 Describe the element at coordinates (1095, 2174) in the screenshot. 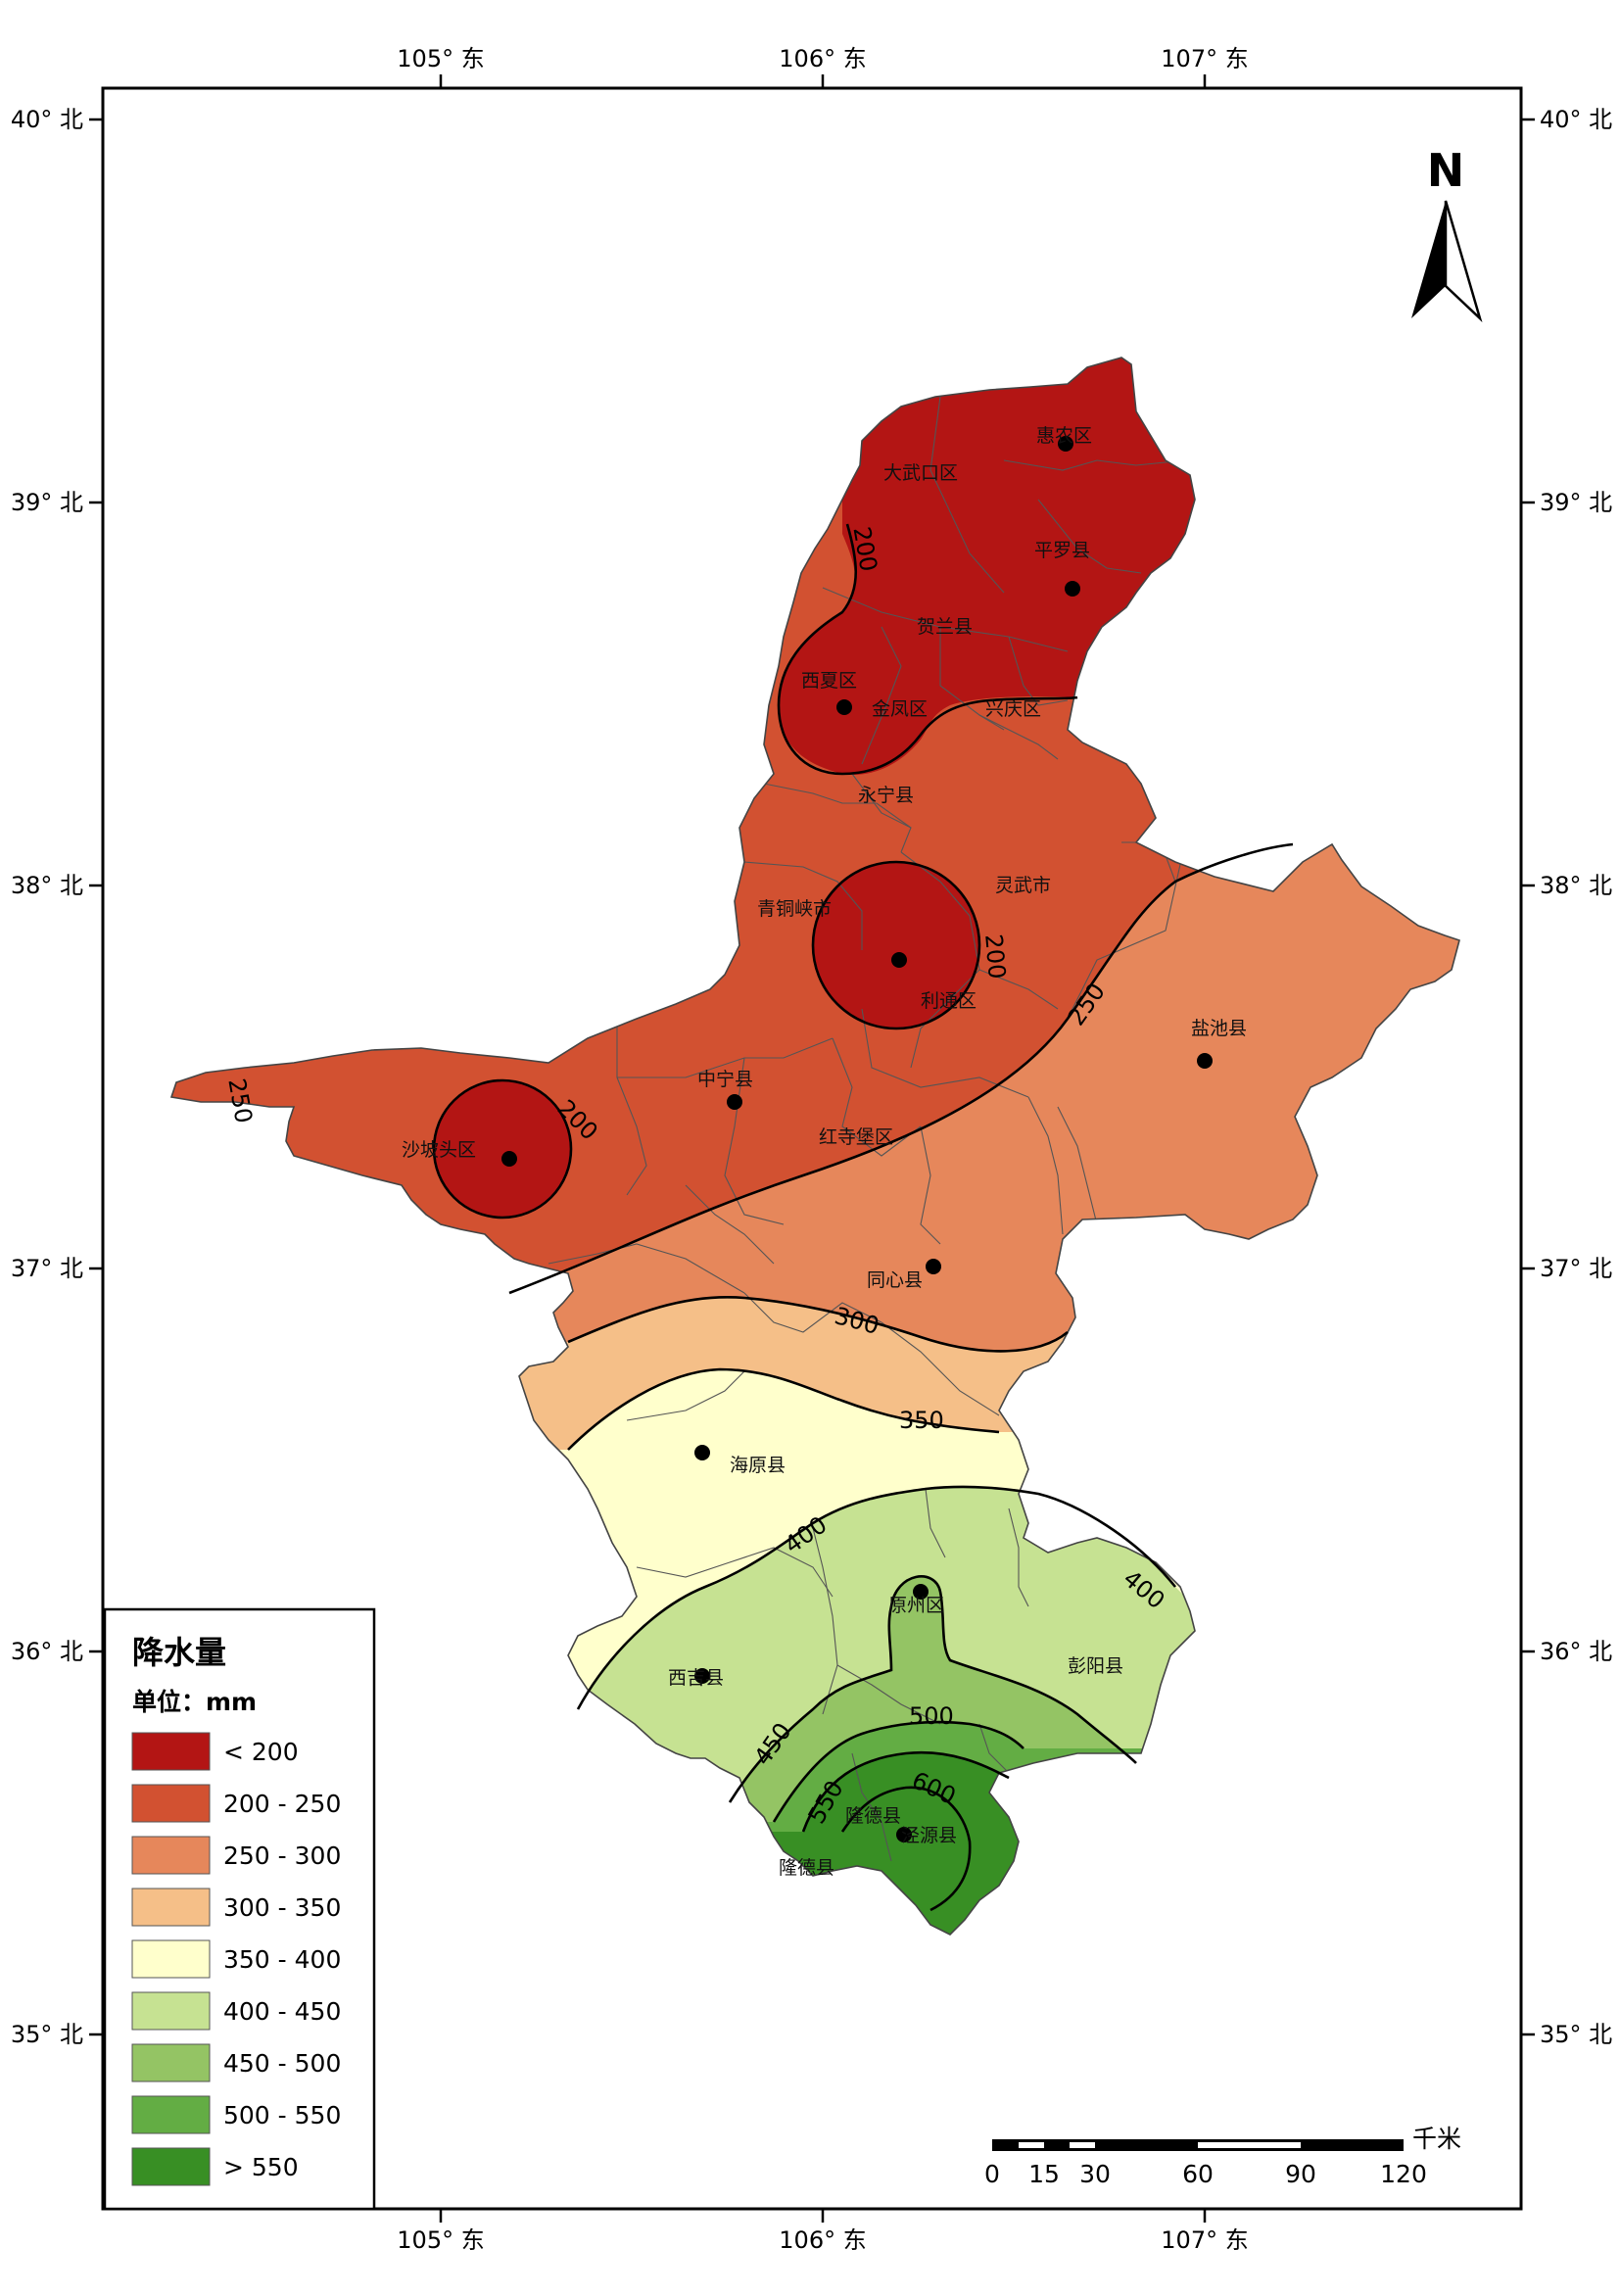

I see `scale-tick-30: 30` at that location.